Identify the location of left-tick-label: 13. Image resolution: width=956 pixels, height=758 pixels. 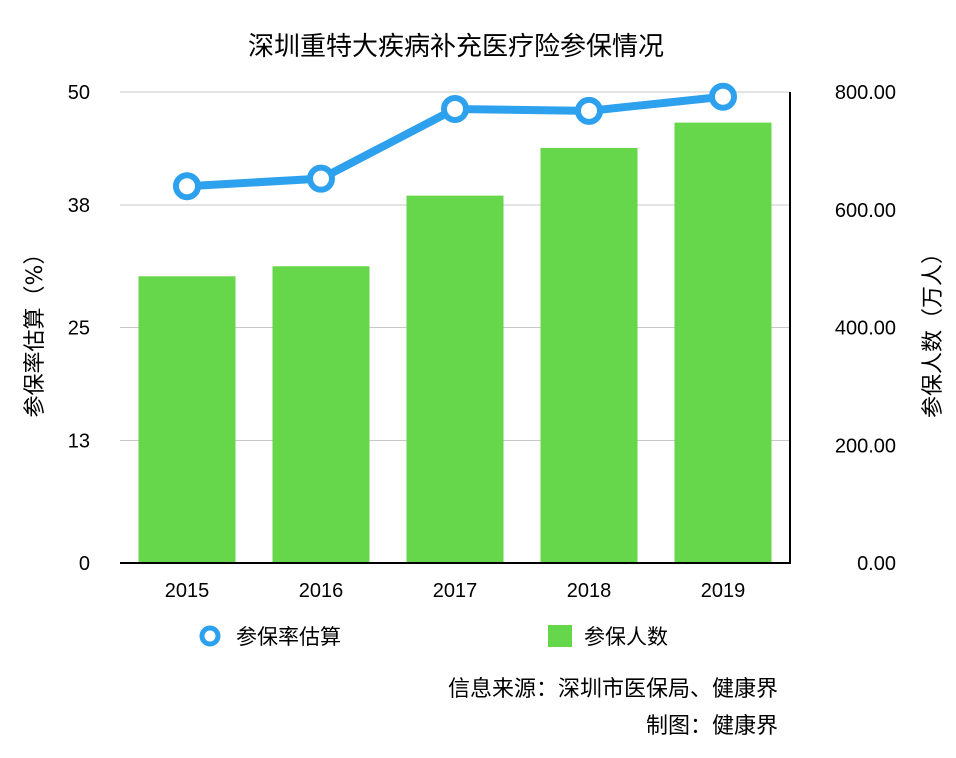
(79, 442).